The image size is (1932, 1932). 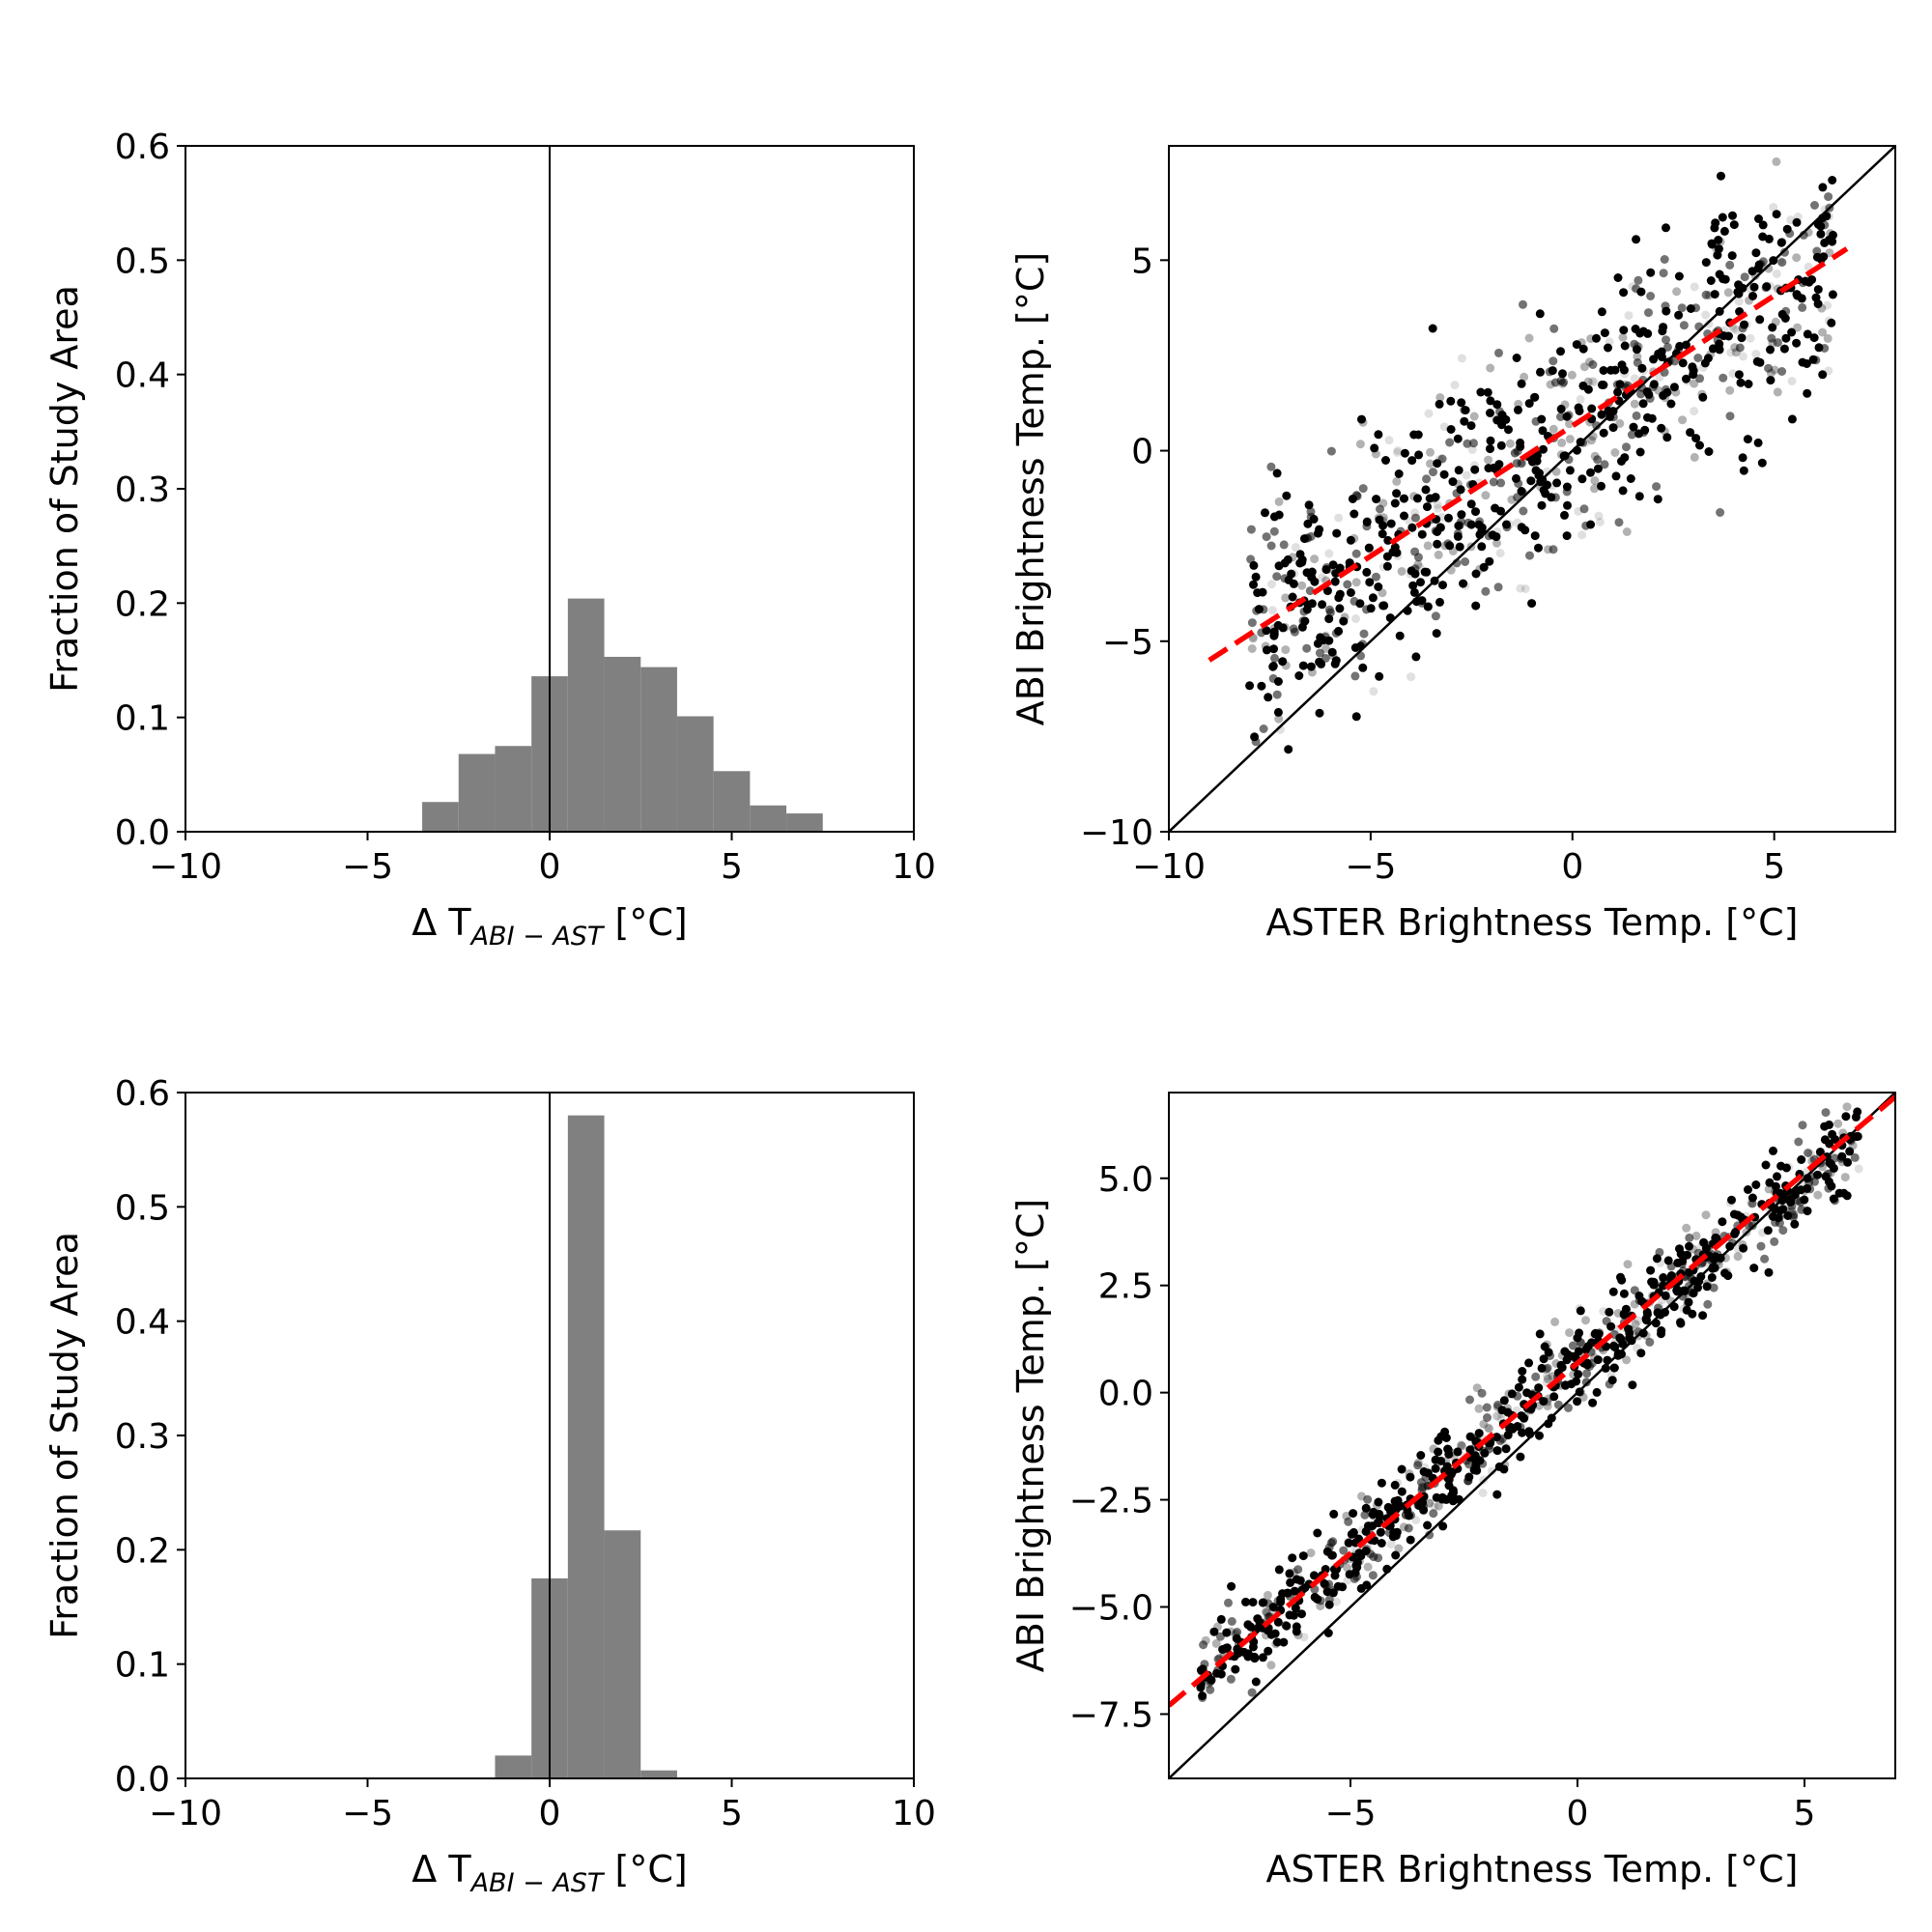 I want to click on chart-2-xlabel: ASTER Brightness Temp. [°C], so click(x=1532, y=922).